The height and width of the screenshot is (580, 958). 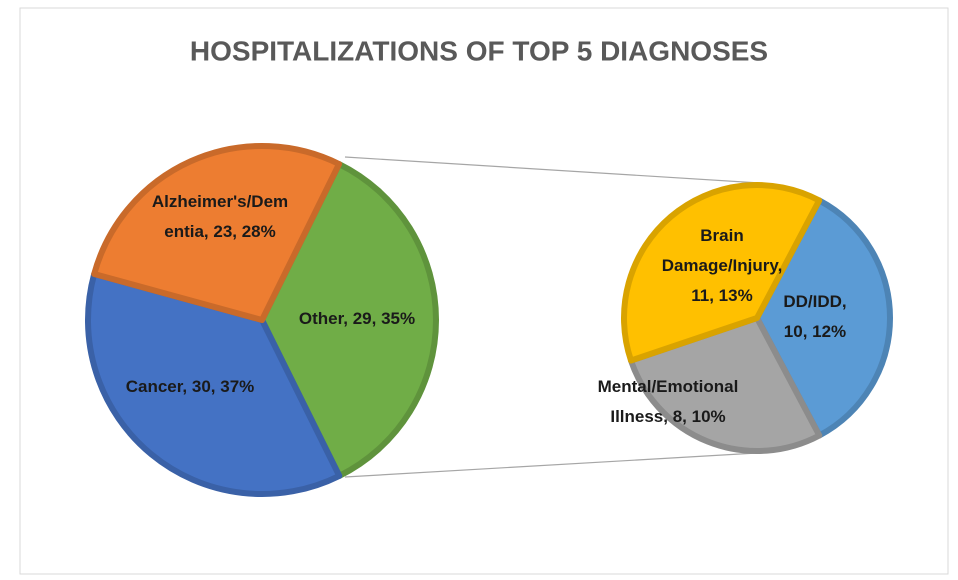 I want to click on data-label-line: 10, 12%, so click(x=815, y=331).